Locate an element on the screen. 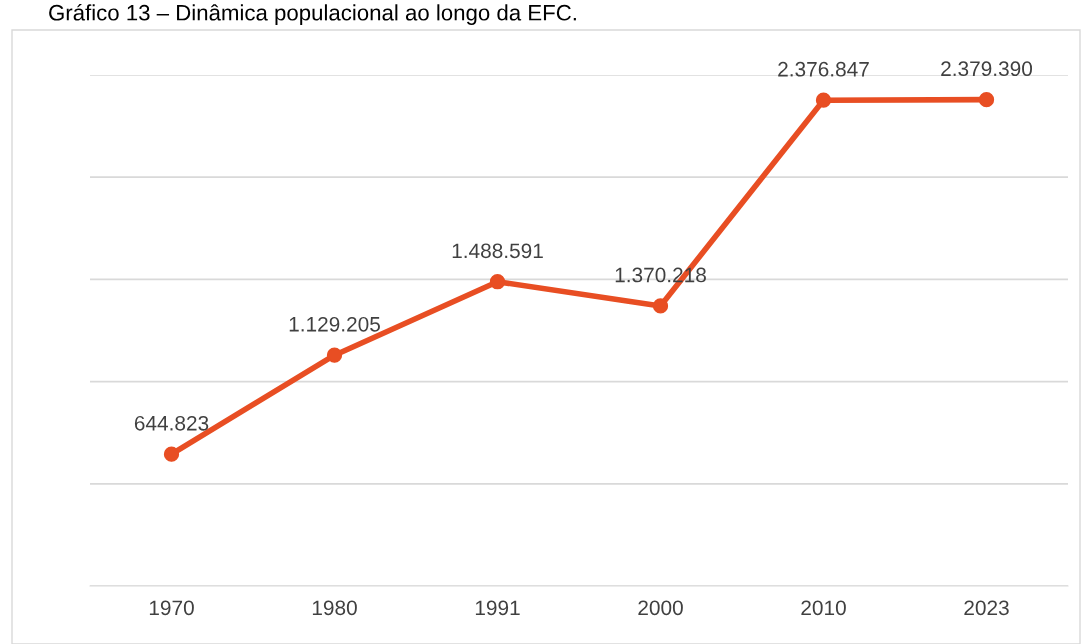 The width and height of the screenshot is (1081, 644). data-label: 1.488.591 is located at coordinates (497, 251).